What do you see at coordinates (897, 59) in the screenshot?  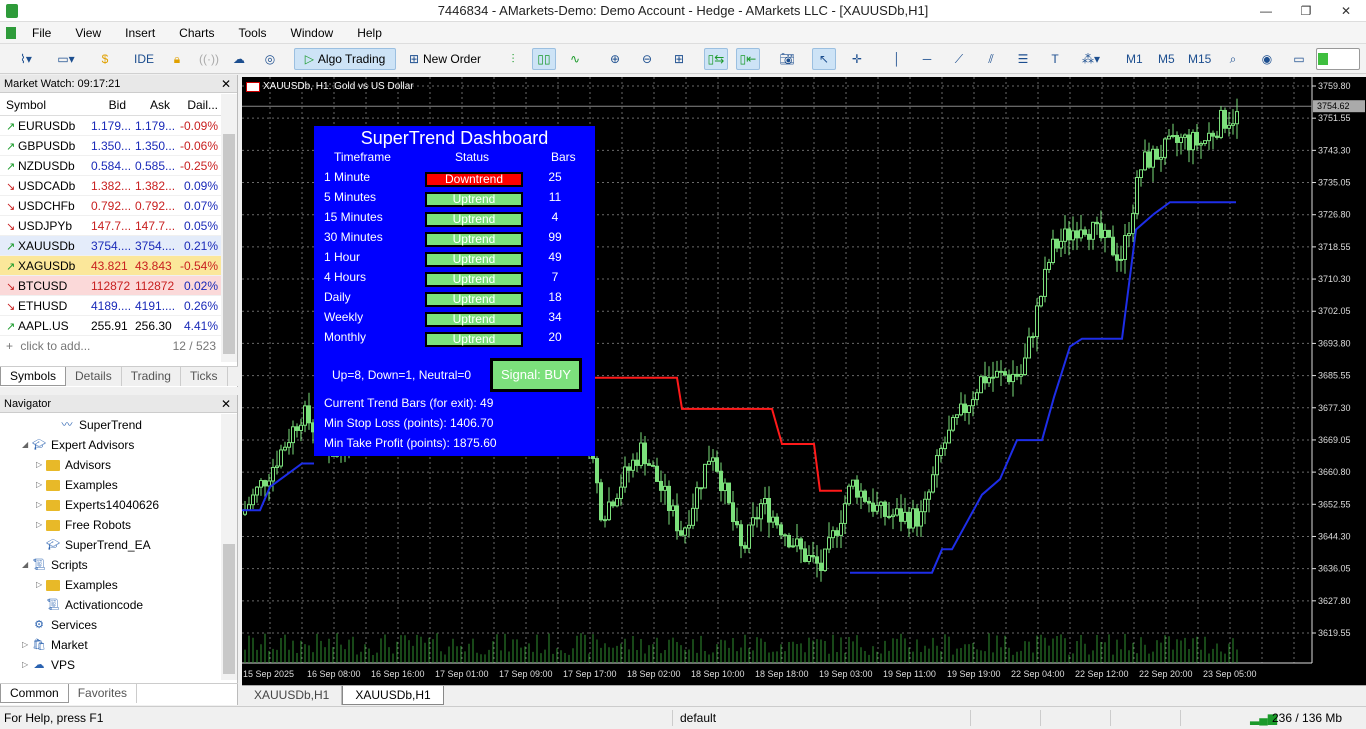 I see `vertical-line-icon: │` at bounding box center [897, 59].